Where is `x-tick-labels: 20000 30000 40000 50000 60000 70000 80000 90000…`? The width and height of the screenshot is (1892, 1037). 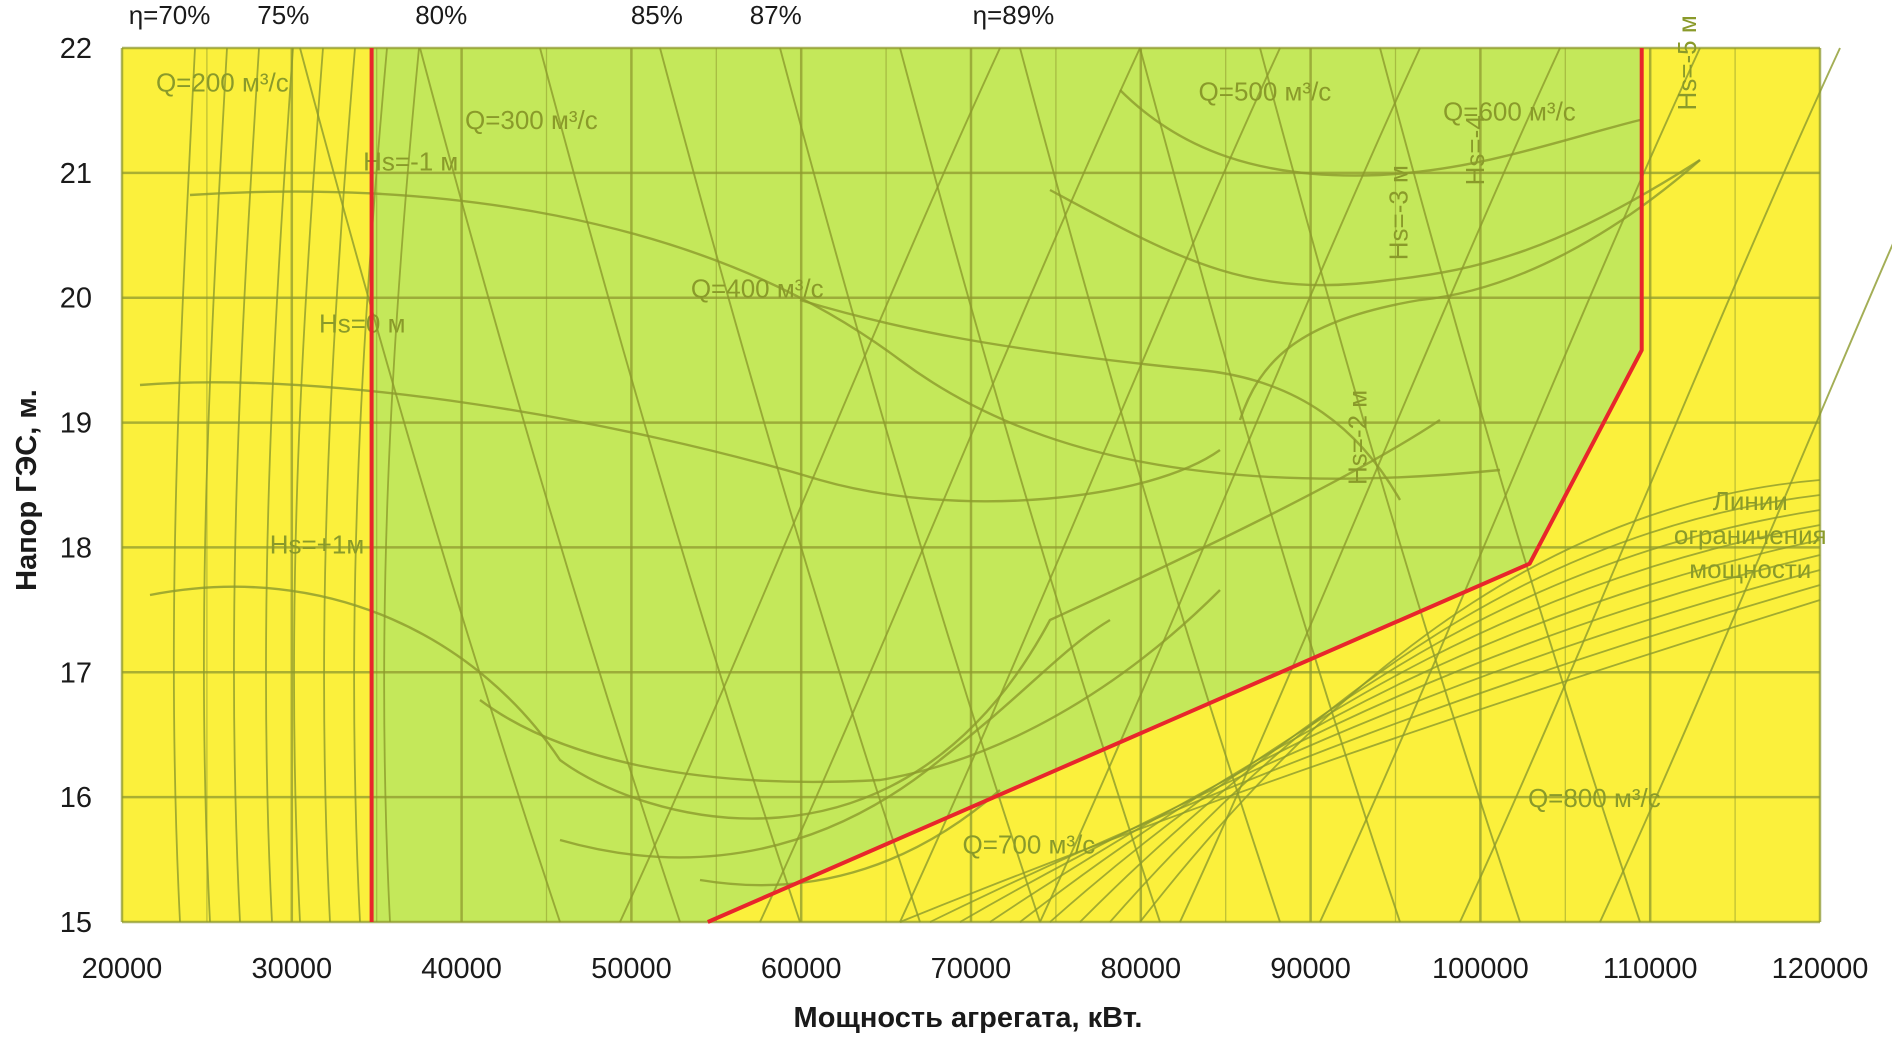 x-tick-labels: 20000 30000 40000 50000 60000 70000 80000 90000… is located at coordinates (975, 969).